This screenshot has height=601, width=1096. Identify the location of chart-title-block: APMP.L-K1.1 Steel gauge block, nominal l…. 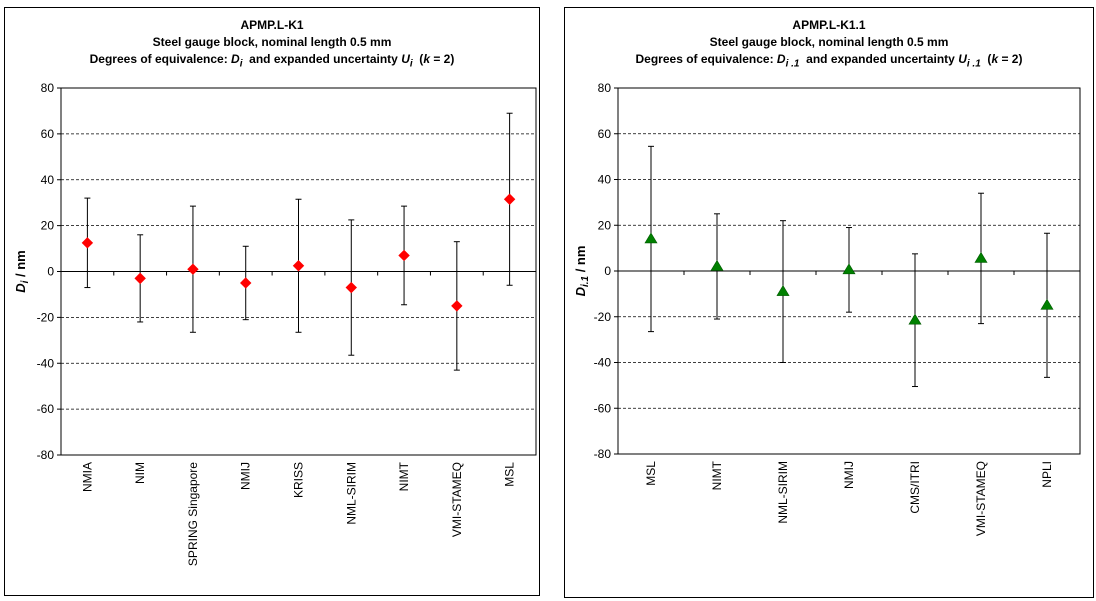
(829, 44).